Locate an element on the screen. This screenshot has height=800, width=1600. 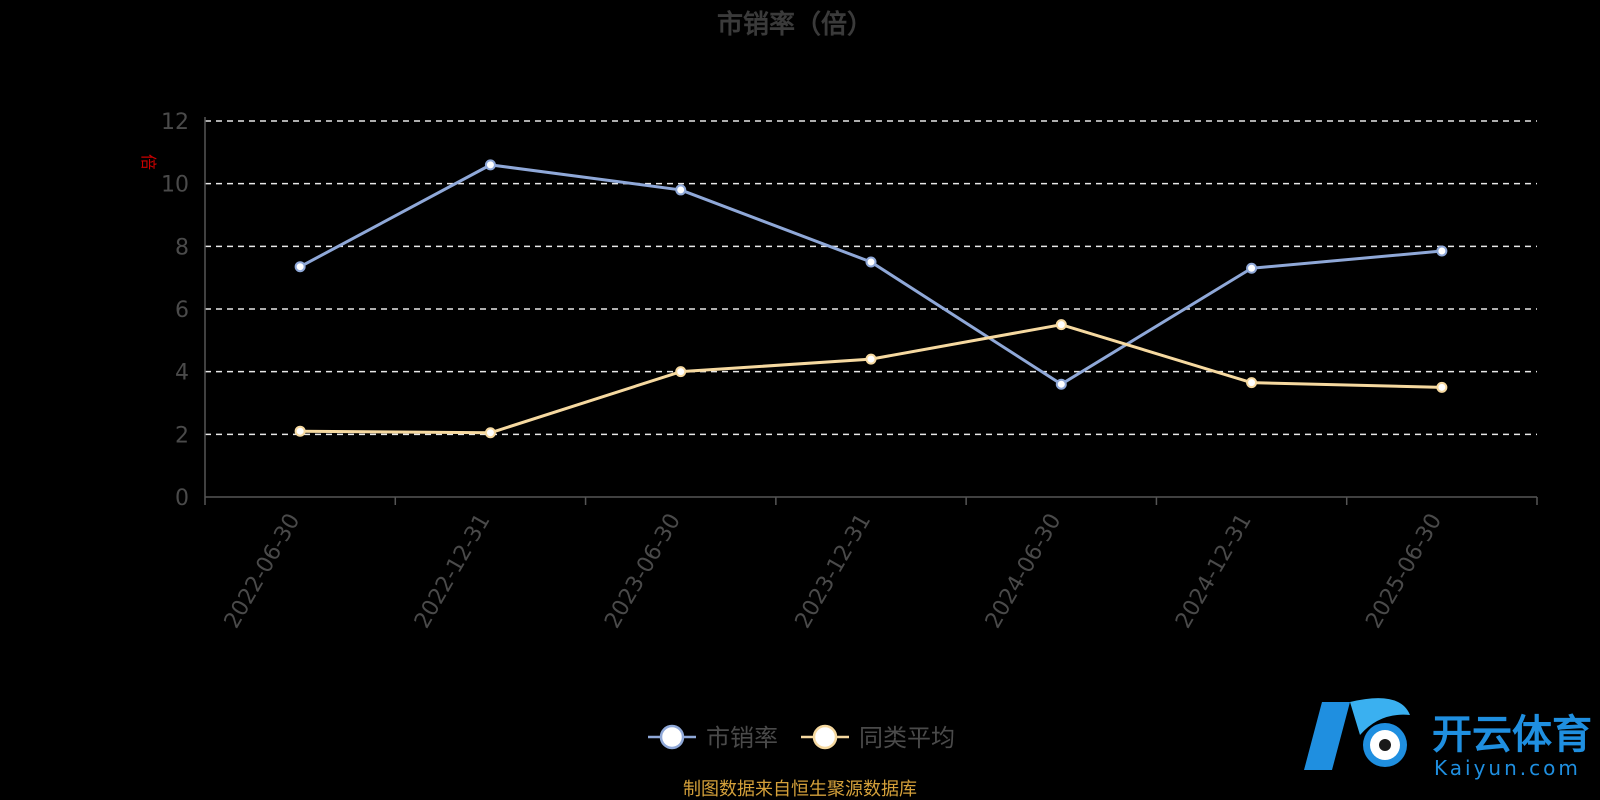
x-tick-label: 2023-06-30 is located at coordinates (643, 571).